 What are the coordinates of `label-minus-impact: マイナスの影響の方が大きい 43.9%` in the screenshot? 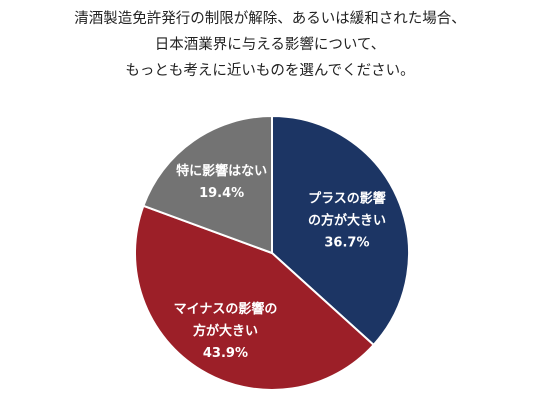 It's located at (226, 331).